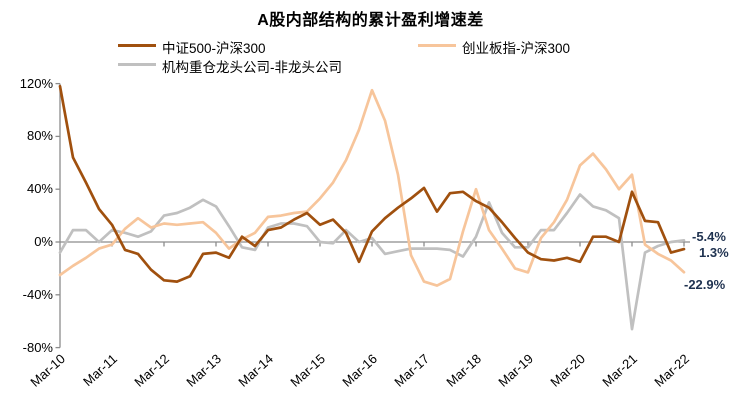 The width and height of the screenshot is (741, 411). Describe the element at coordinates (709, 236) in the screenshot. I see `end-value-label-csi500-hs300: -5.4%` at that location.